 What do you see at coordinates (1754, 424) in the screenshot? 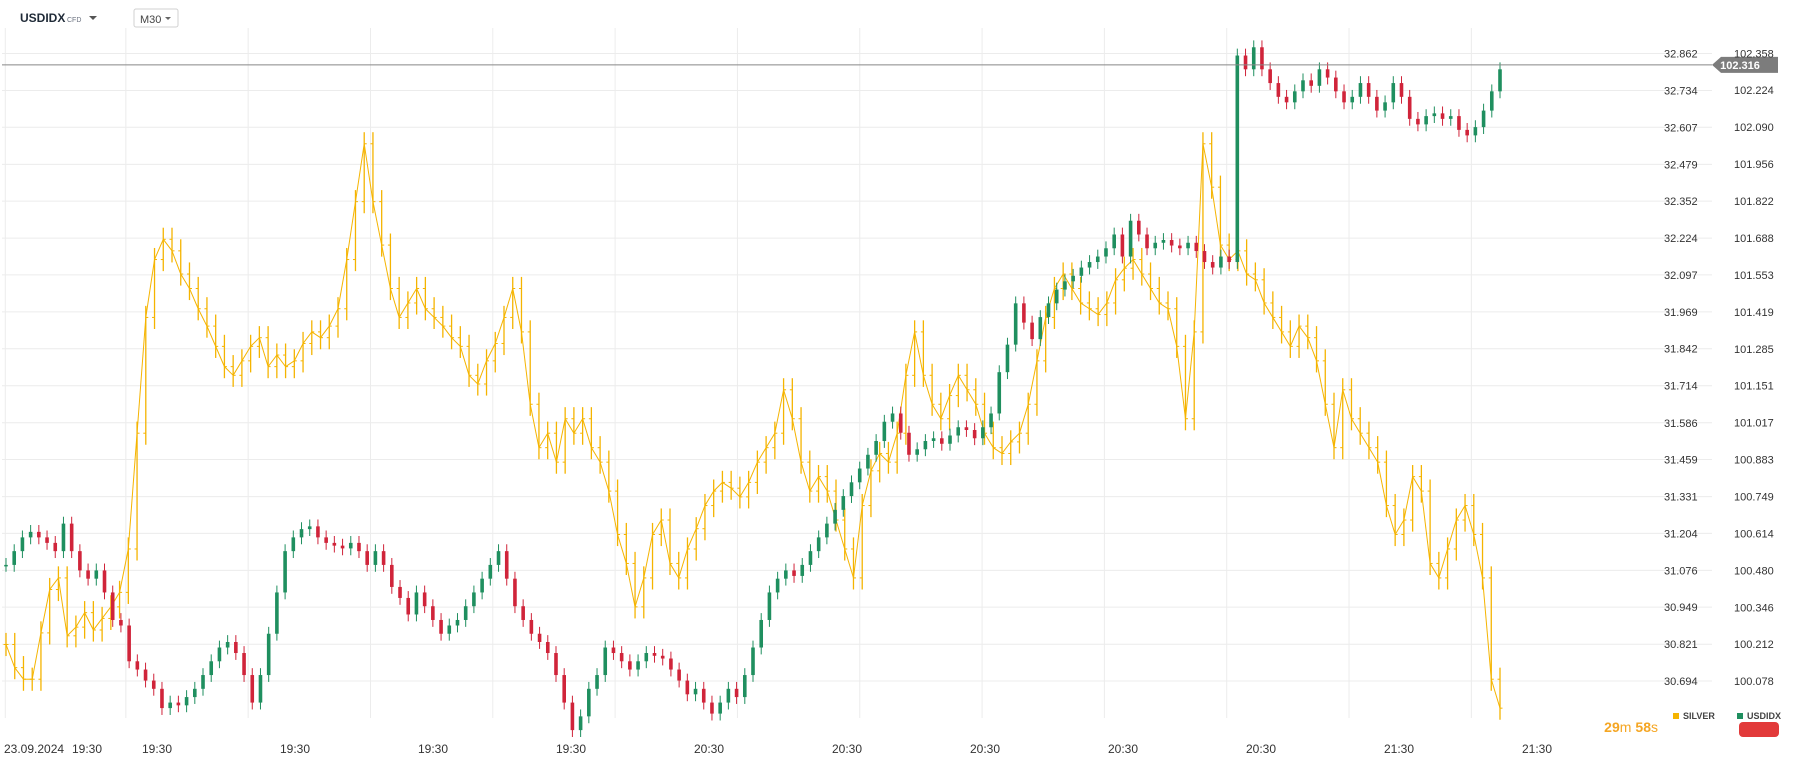
I see `usdidx-tick-label: 101.017` at bounding box center [1754, 424].